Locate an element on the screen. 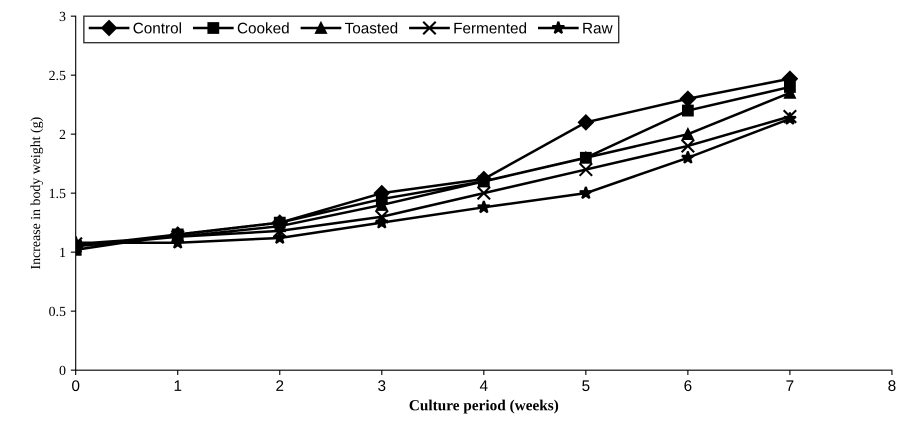  x-tick-label: 0 is located at coordinates (76, 386).